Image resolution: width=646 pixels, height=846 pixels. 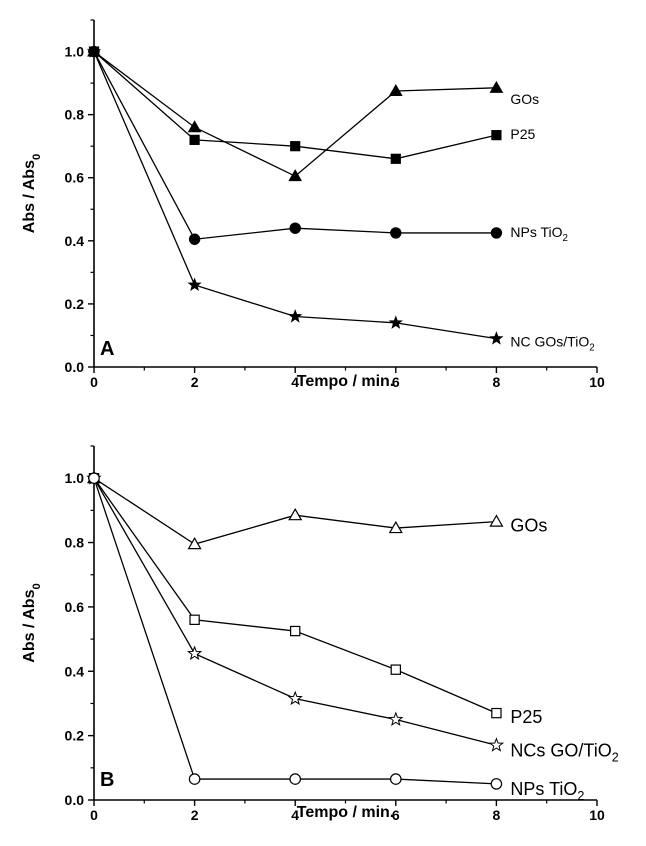 I want to click on series-p25: P25, so click(x=312, y=105).